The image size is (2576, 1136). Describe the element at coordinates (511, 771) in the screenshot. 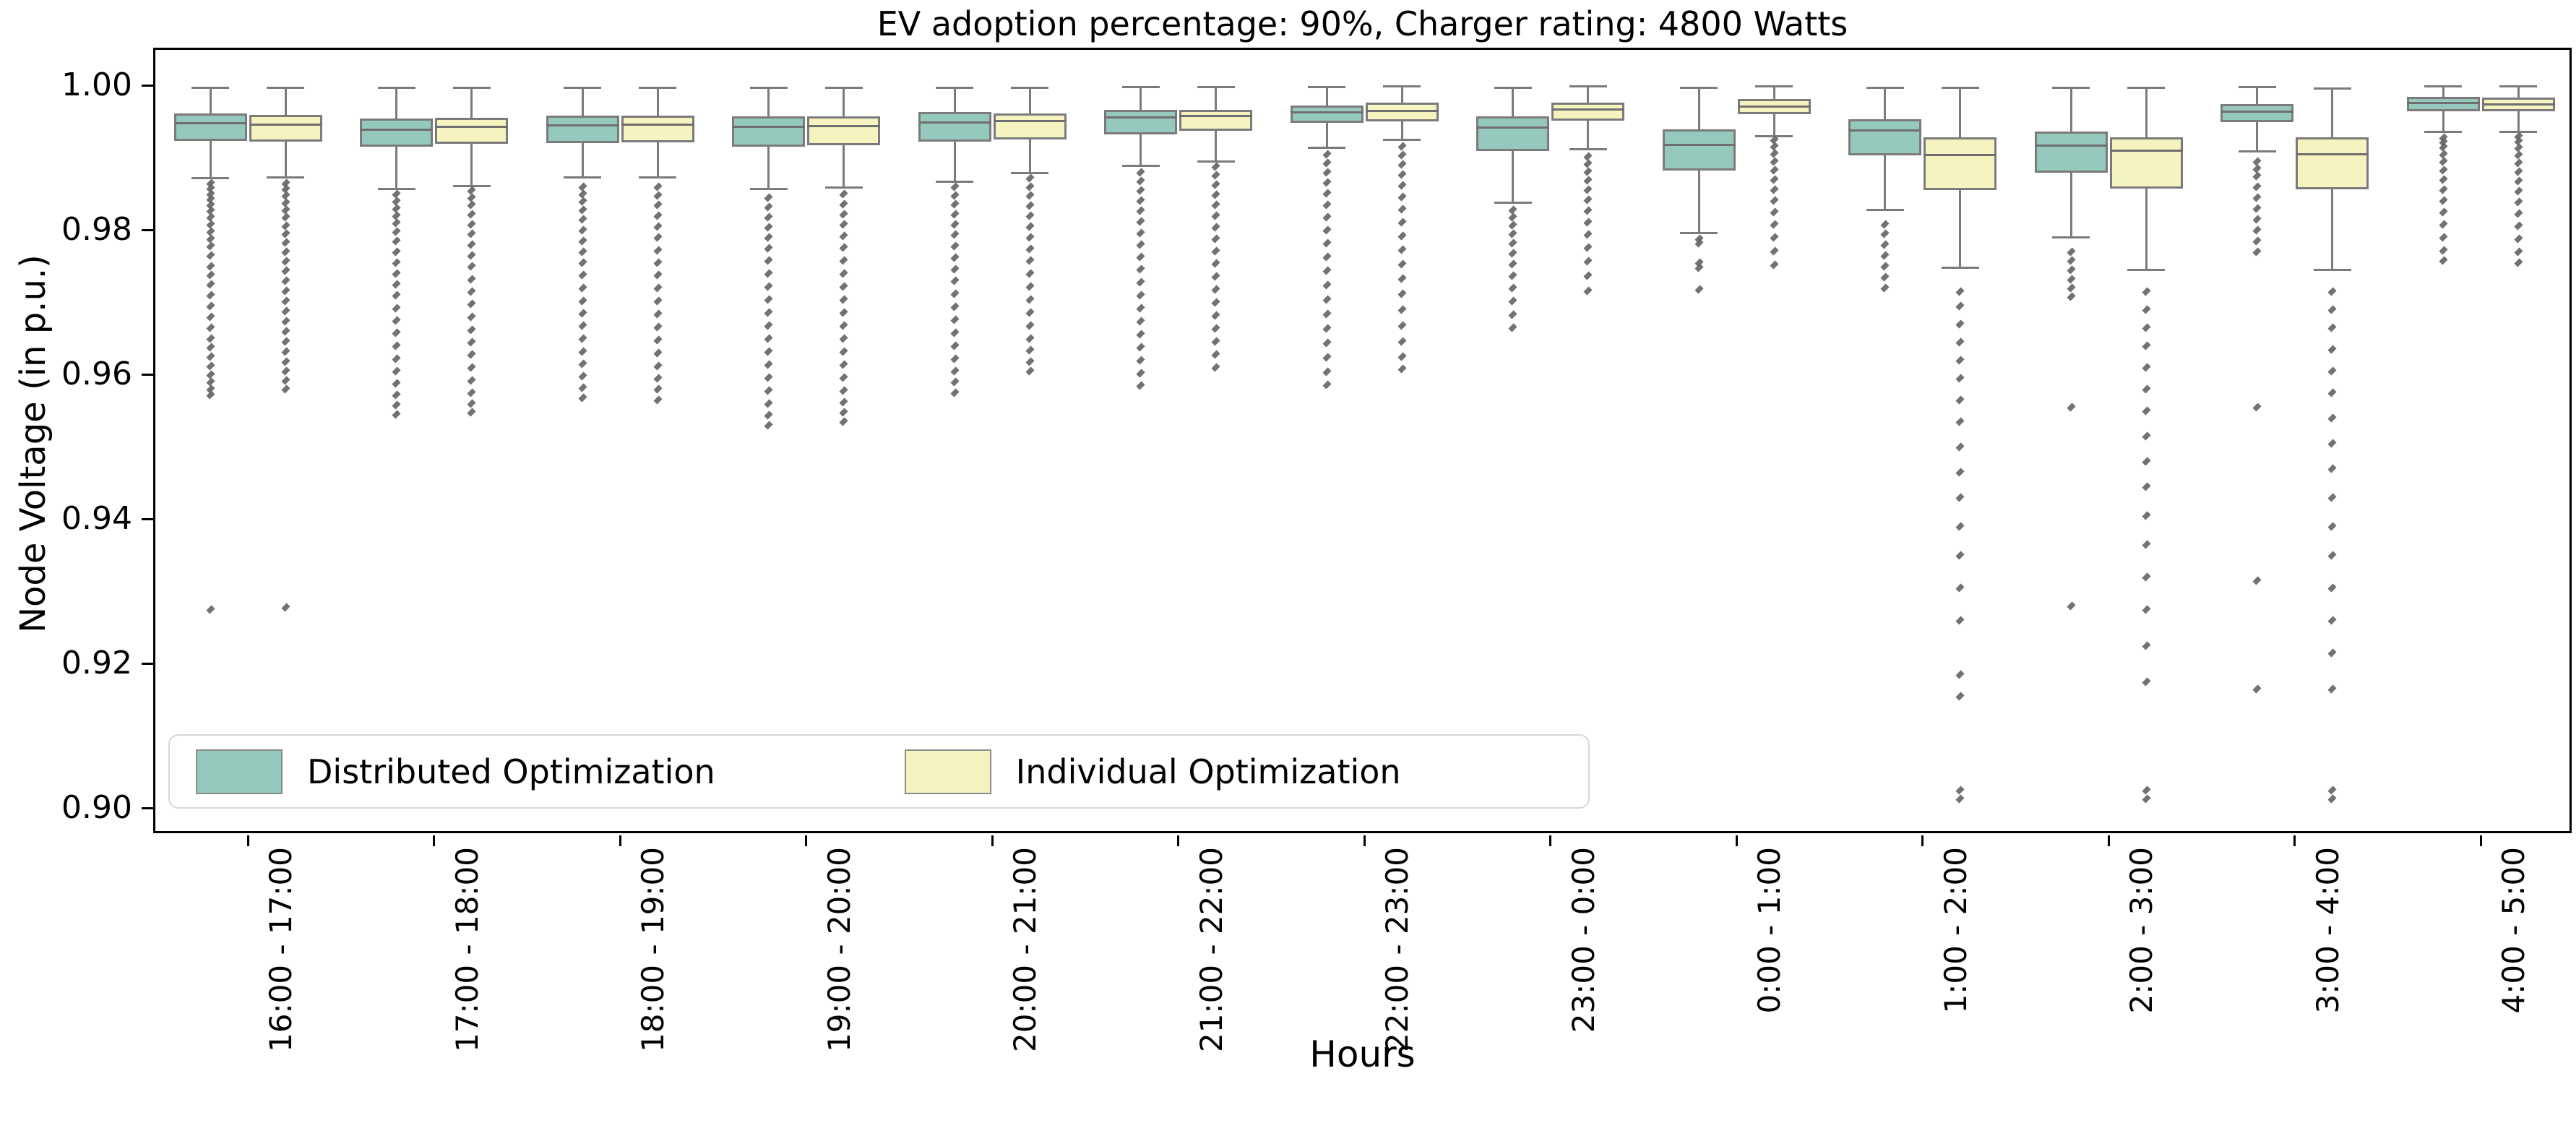

I see `legend-label-distributed: Distributed Optimization` at that location.